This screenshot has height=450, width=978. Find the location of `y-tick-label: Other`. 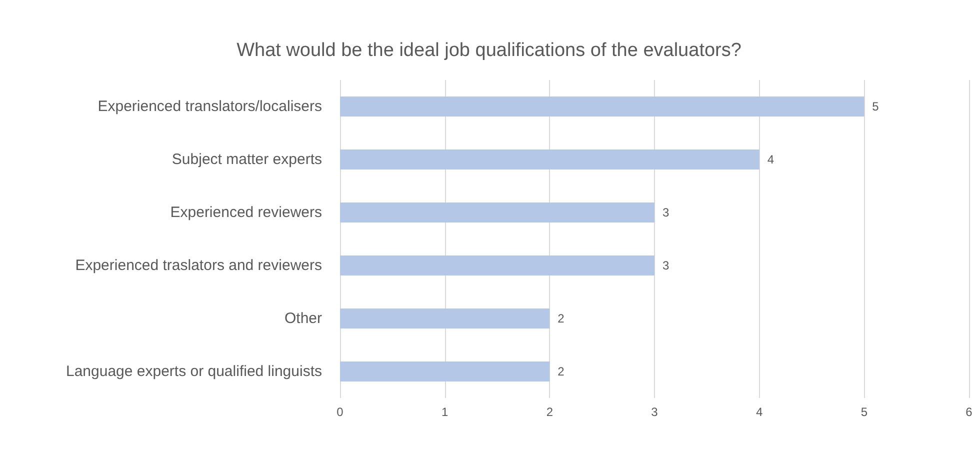

y-tick-label: Other is located at coordinates (303, 318).